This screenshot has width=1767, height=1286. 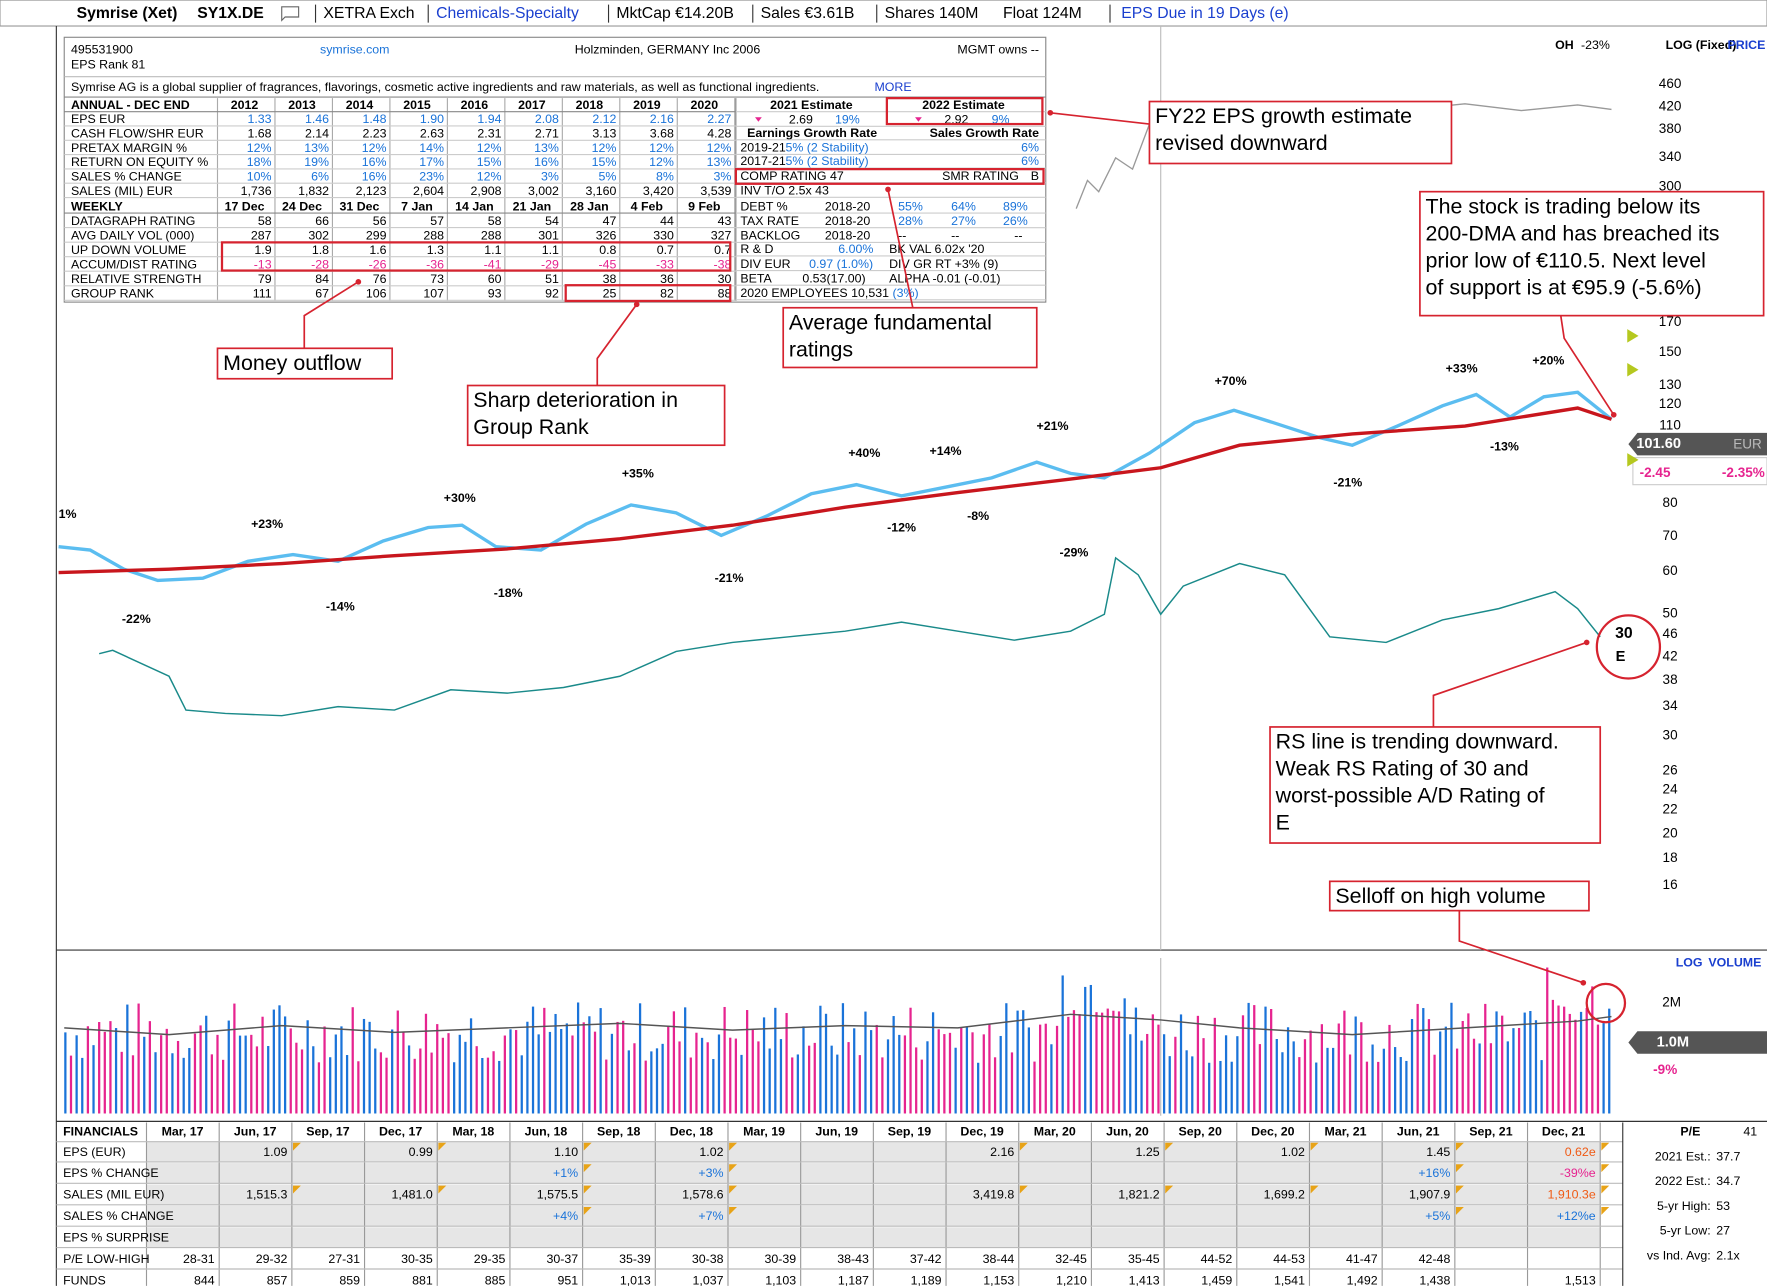 I want to click on axis-label: 42, so click(x=1670, y=655).